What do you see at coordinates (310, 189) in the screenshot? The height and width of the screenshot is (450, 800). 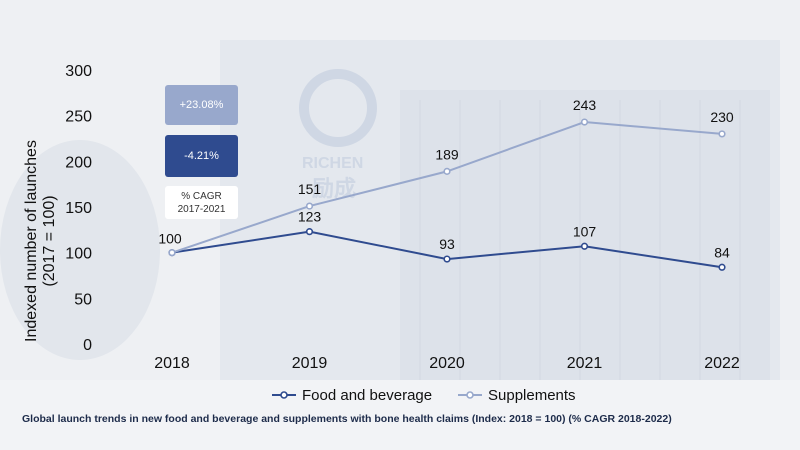 I see `data-label: 151` at bounding box center [310, 189].